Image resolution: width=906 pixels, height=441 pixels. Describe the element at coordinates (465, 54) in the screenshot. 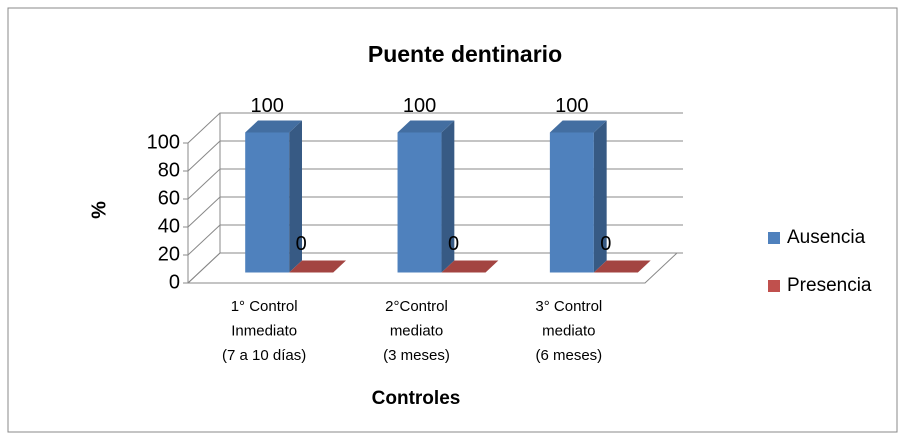

I see `chart-title: Puente dentinario` at that location.